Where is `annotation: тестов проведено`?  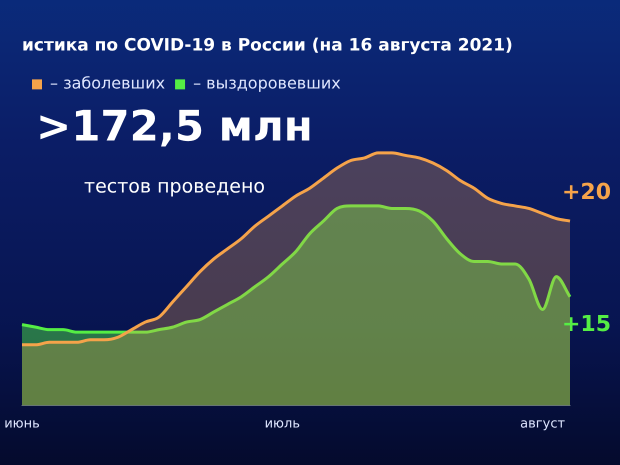 annotation: тестов проведено is located at coordinates (175, 186).